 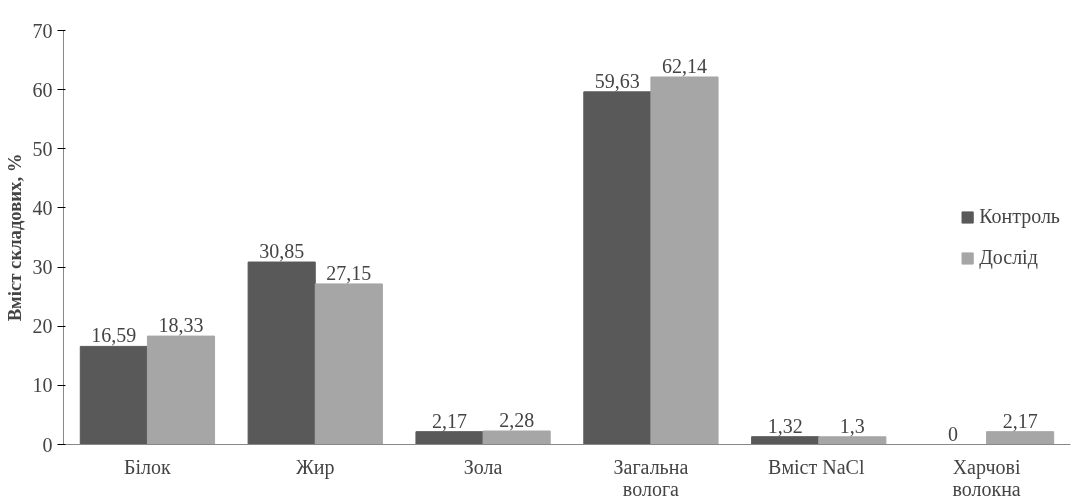 I want to click on x-tick-label: Вміст NaCl, so click(x=816, y=466).